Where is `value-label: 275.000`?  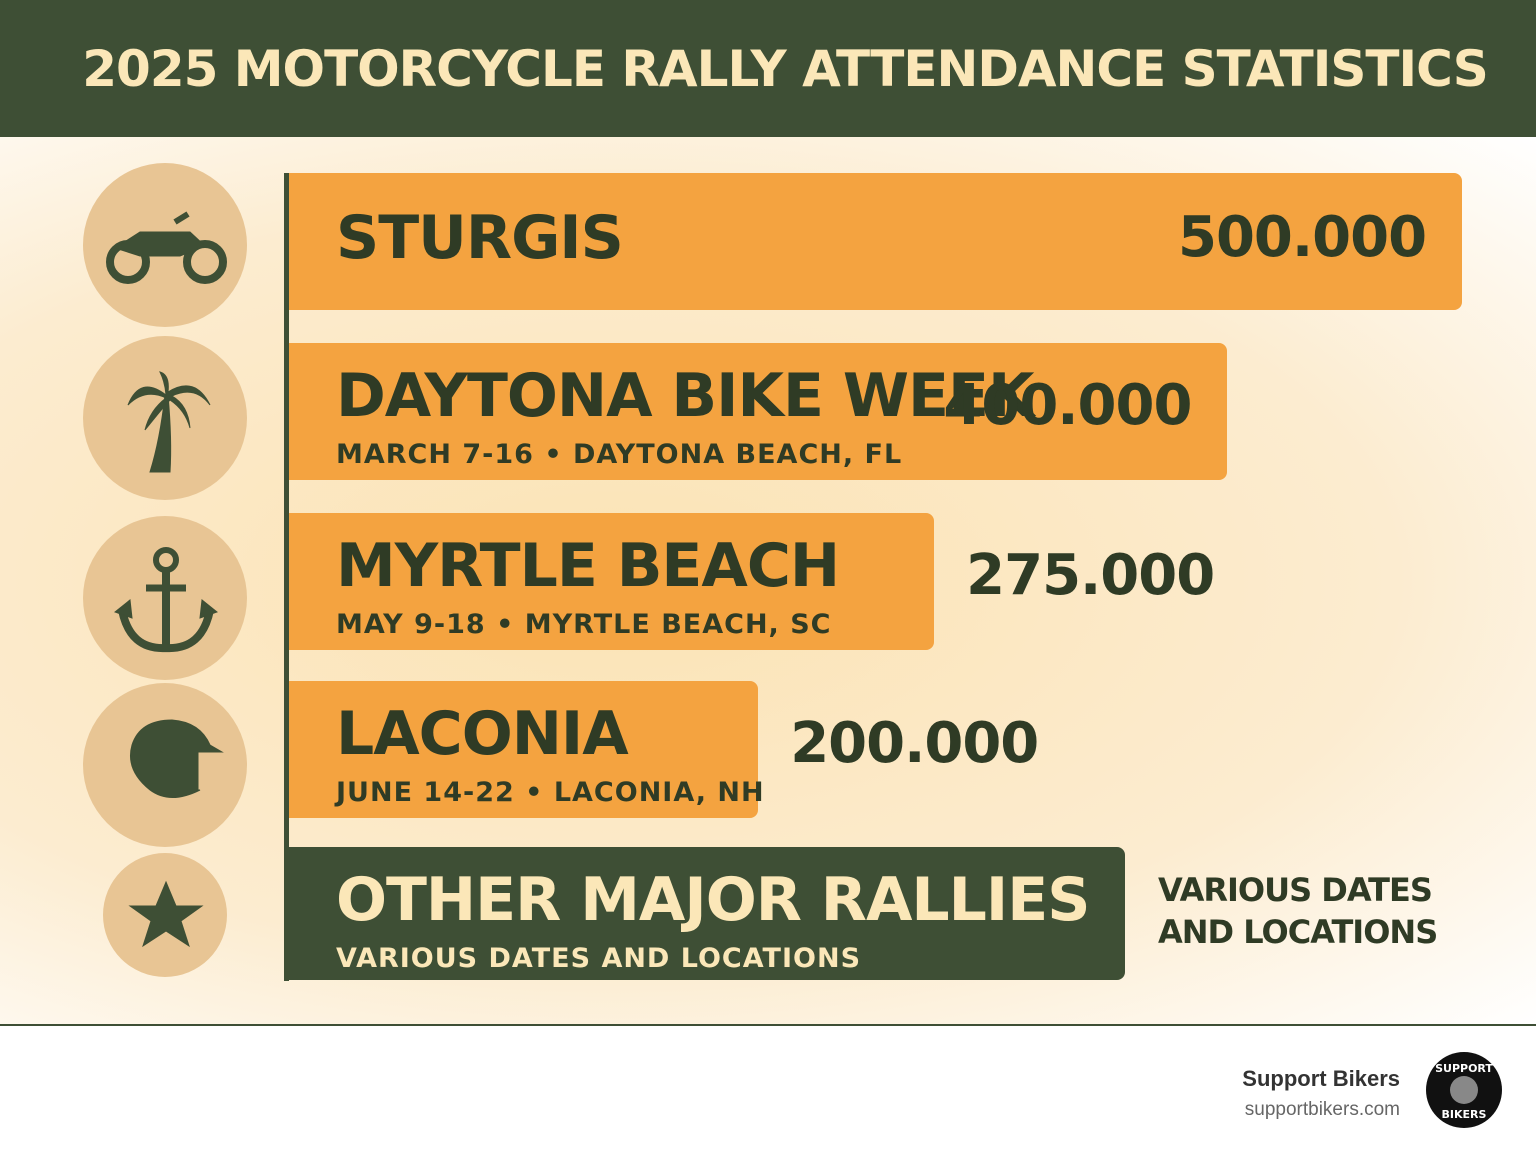
value-label: 275.000 is located at coordinates (1090, 575).